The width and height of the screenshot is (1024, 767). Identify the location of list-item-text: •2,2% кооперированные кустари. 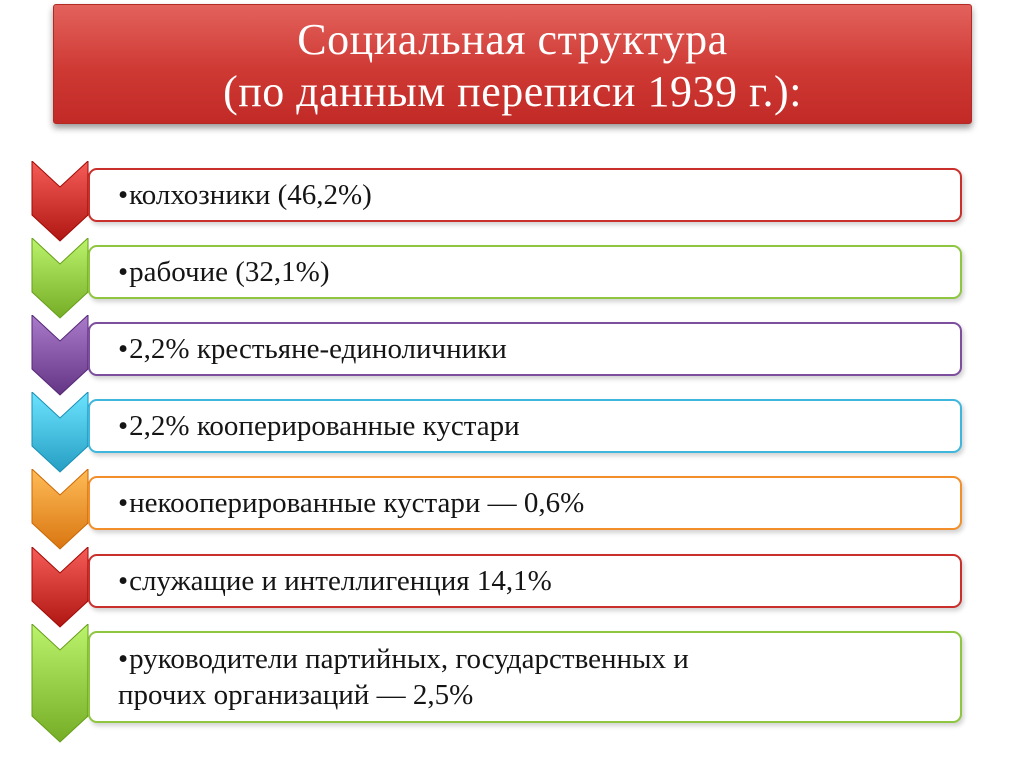
(319, 426).